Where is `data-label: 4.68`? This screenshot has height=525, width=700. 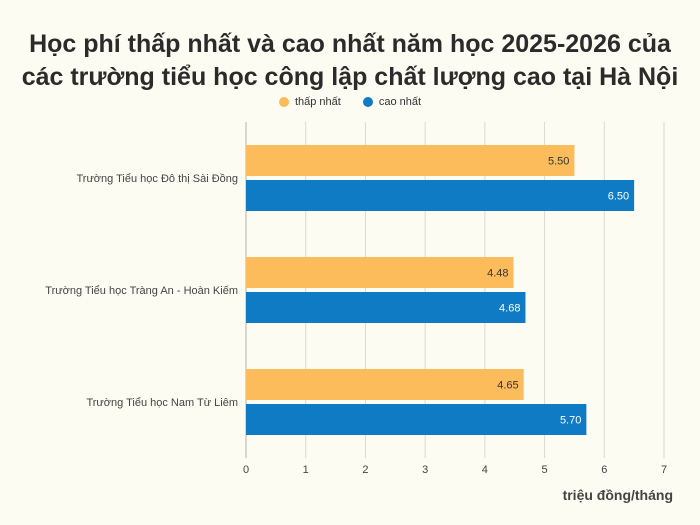
data-label: 4.68 is located at coordinates (509, 309).